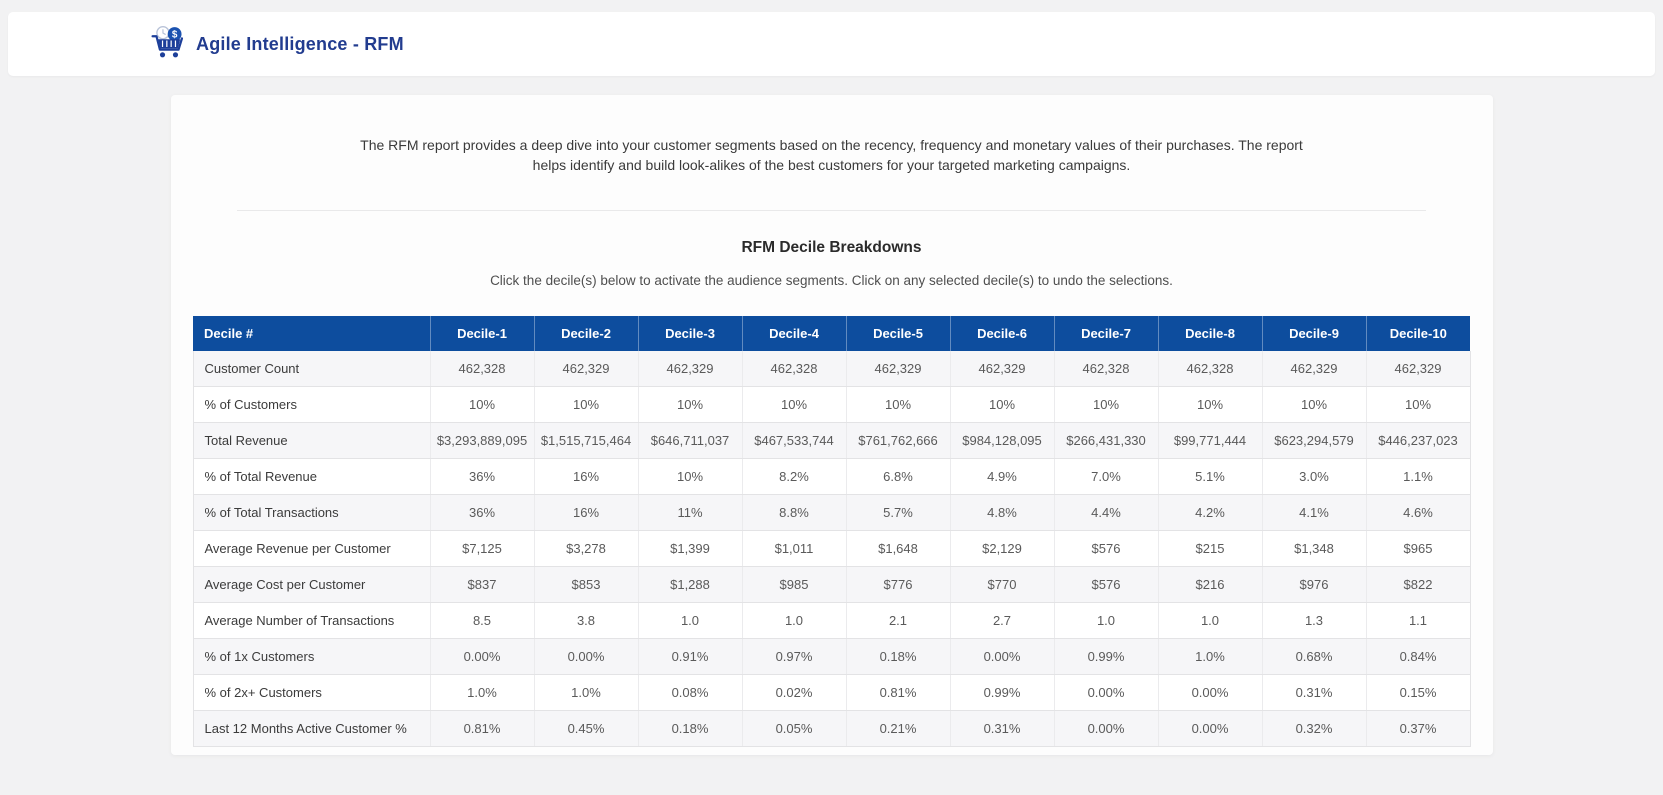  I want to click on metric-cell: 7.0%, so click(1105, 477).